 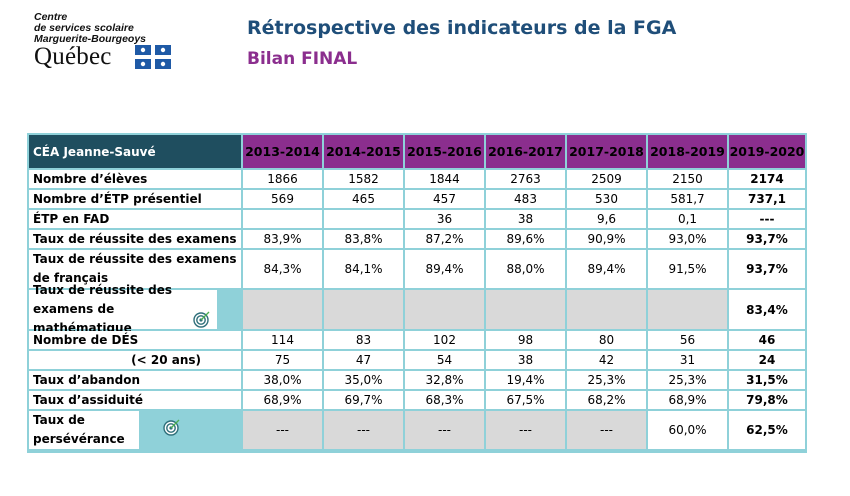 What do you see at coordinates (363, 199) in the screenshot?
I see `table-cell: 465` at bounding box center [363, 199].